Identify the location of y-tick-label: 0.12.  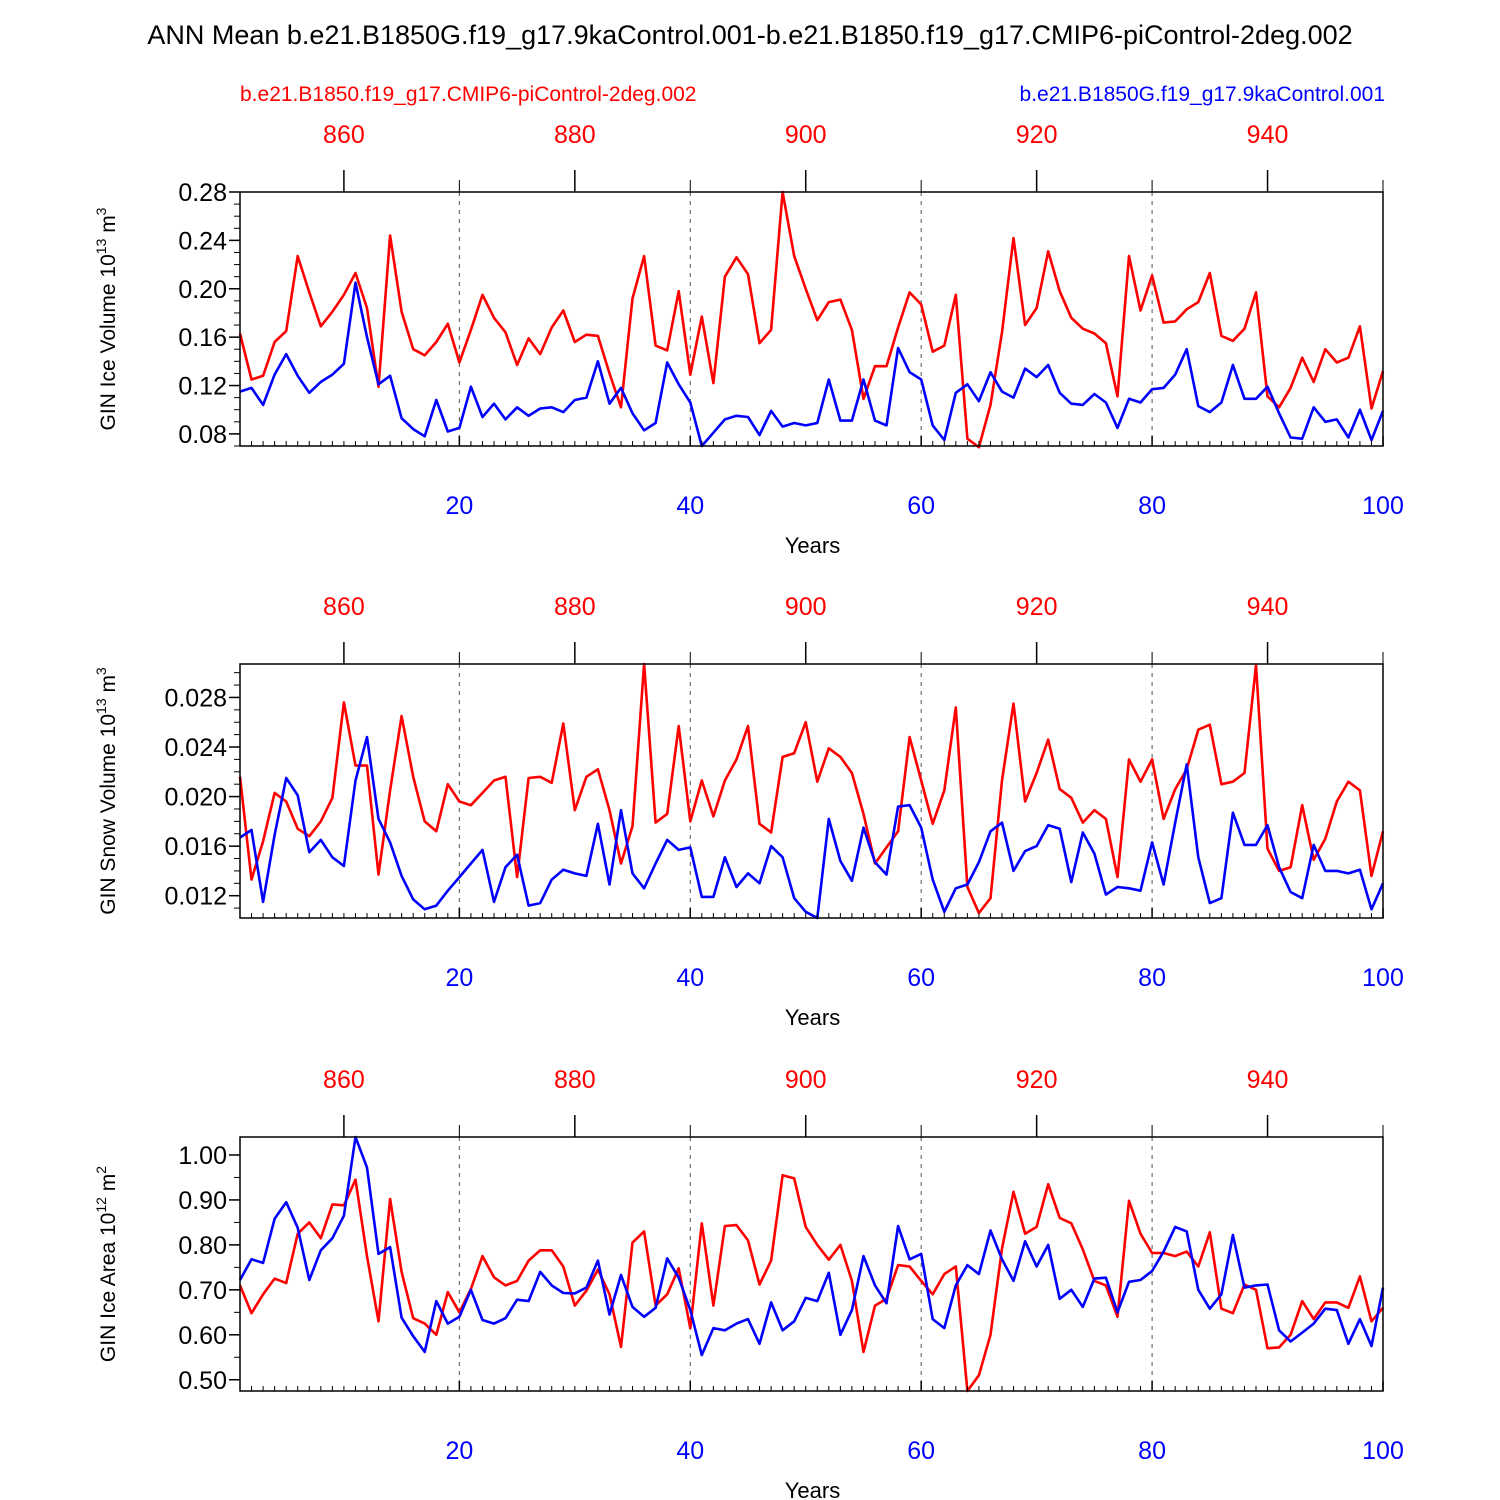
(202, 387).